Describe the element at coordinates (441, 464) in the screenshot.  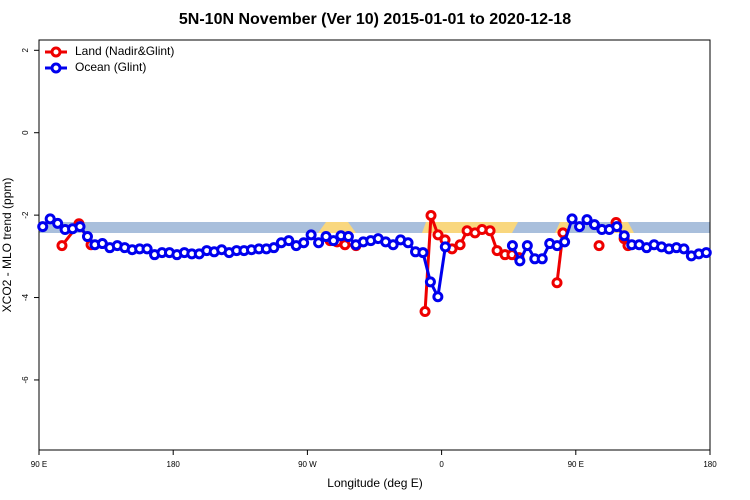
I see `x-tick-label: 0` at that location.